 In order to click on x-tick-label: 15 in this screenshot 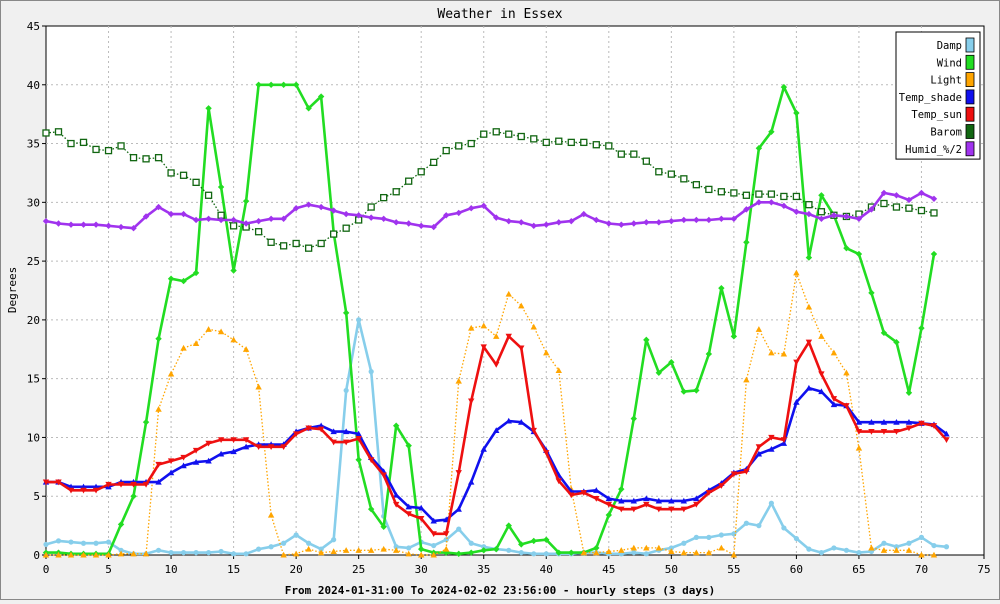, I will do `click(233, 569)`.